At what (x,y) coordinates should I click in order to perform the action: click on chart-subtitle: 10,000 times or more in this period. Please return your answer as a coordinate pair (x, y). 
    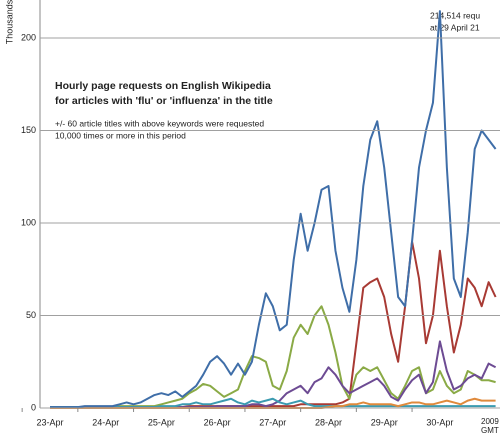
    Looking at the image, I should click on (120, 135).